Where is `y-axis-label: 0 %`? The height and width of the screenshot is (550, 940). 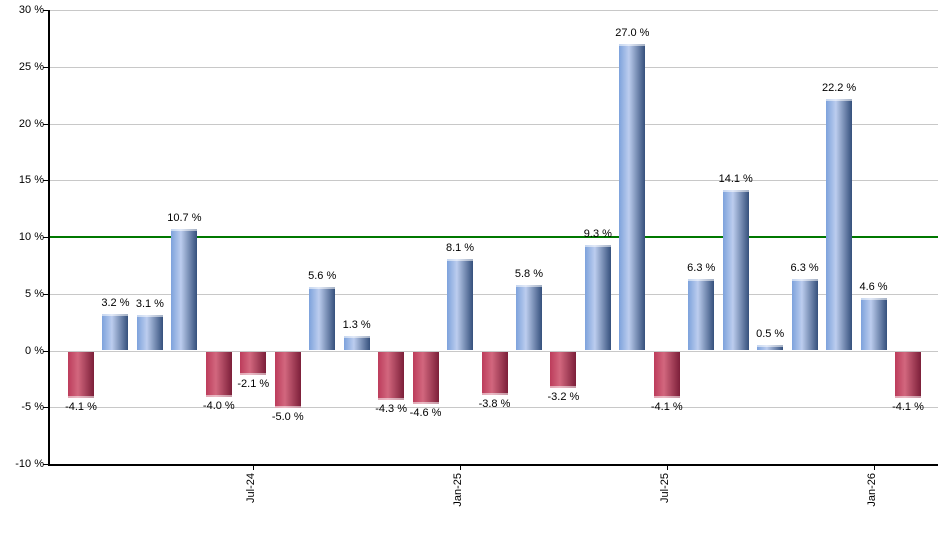
y-axis-label: 0 % is located at coordinates (34, 350).